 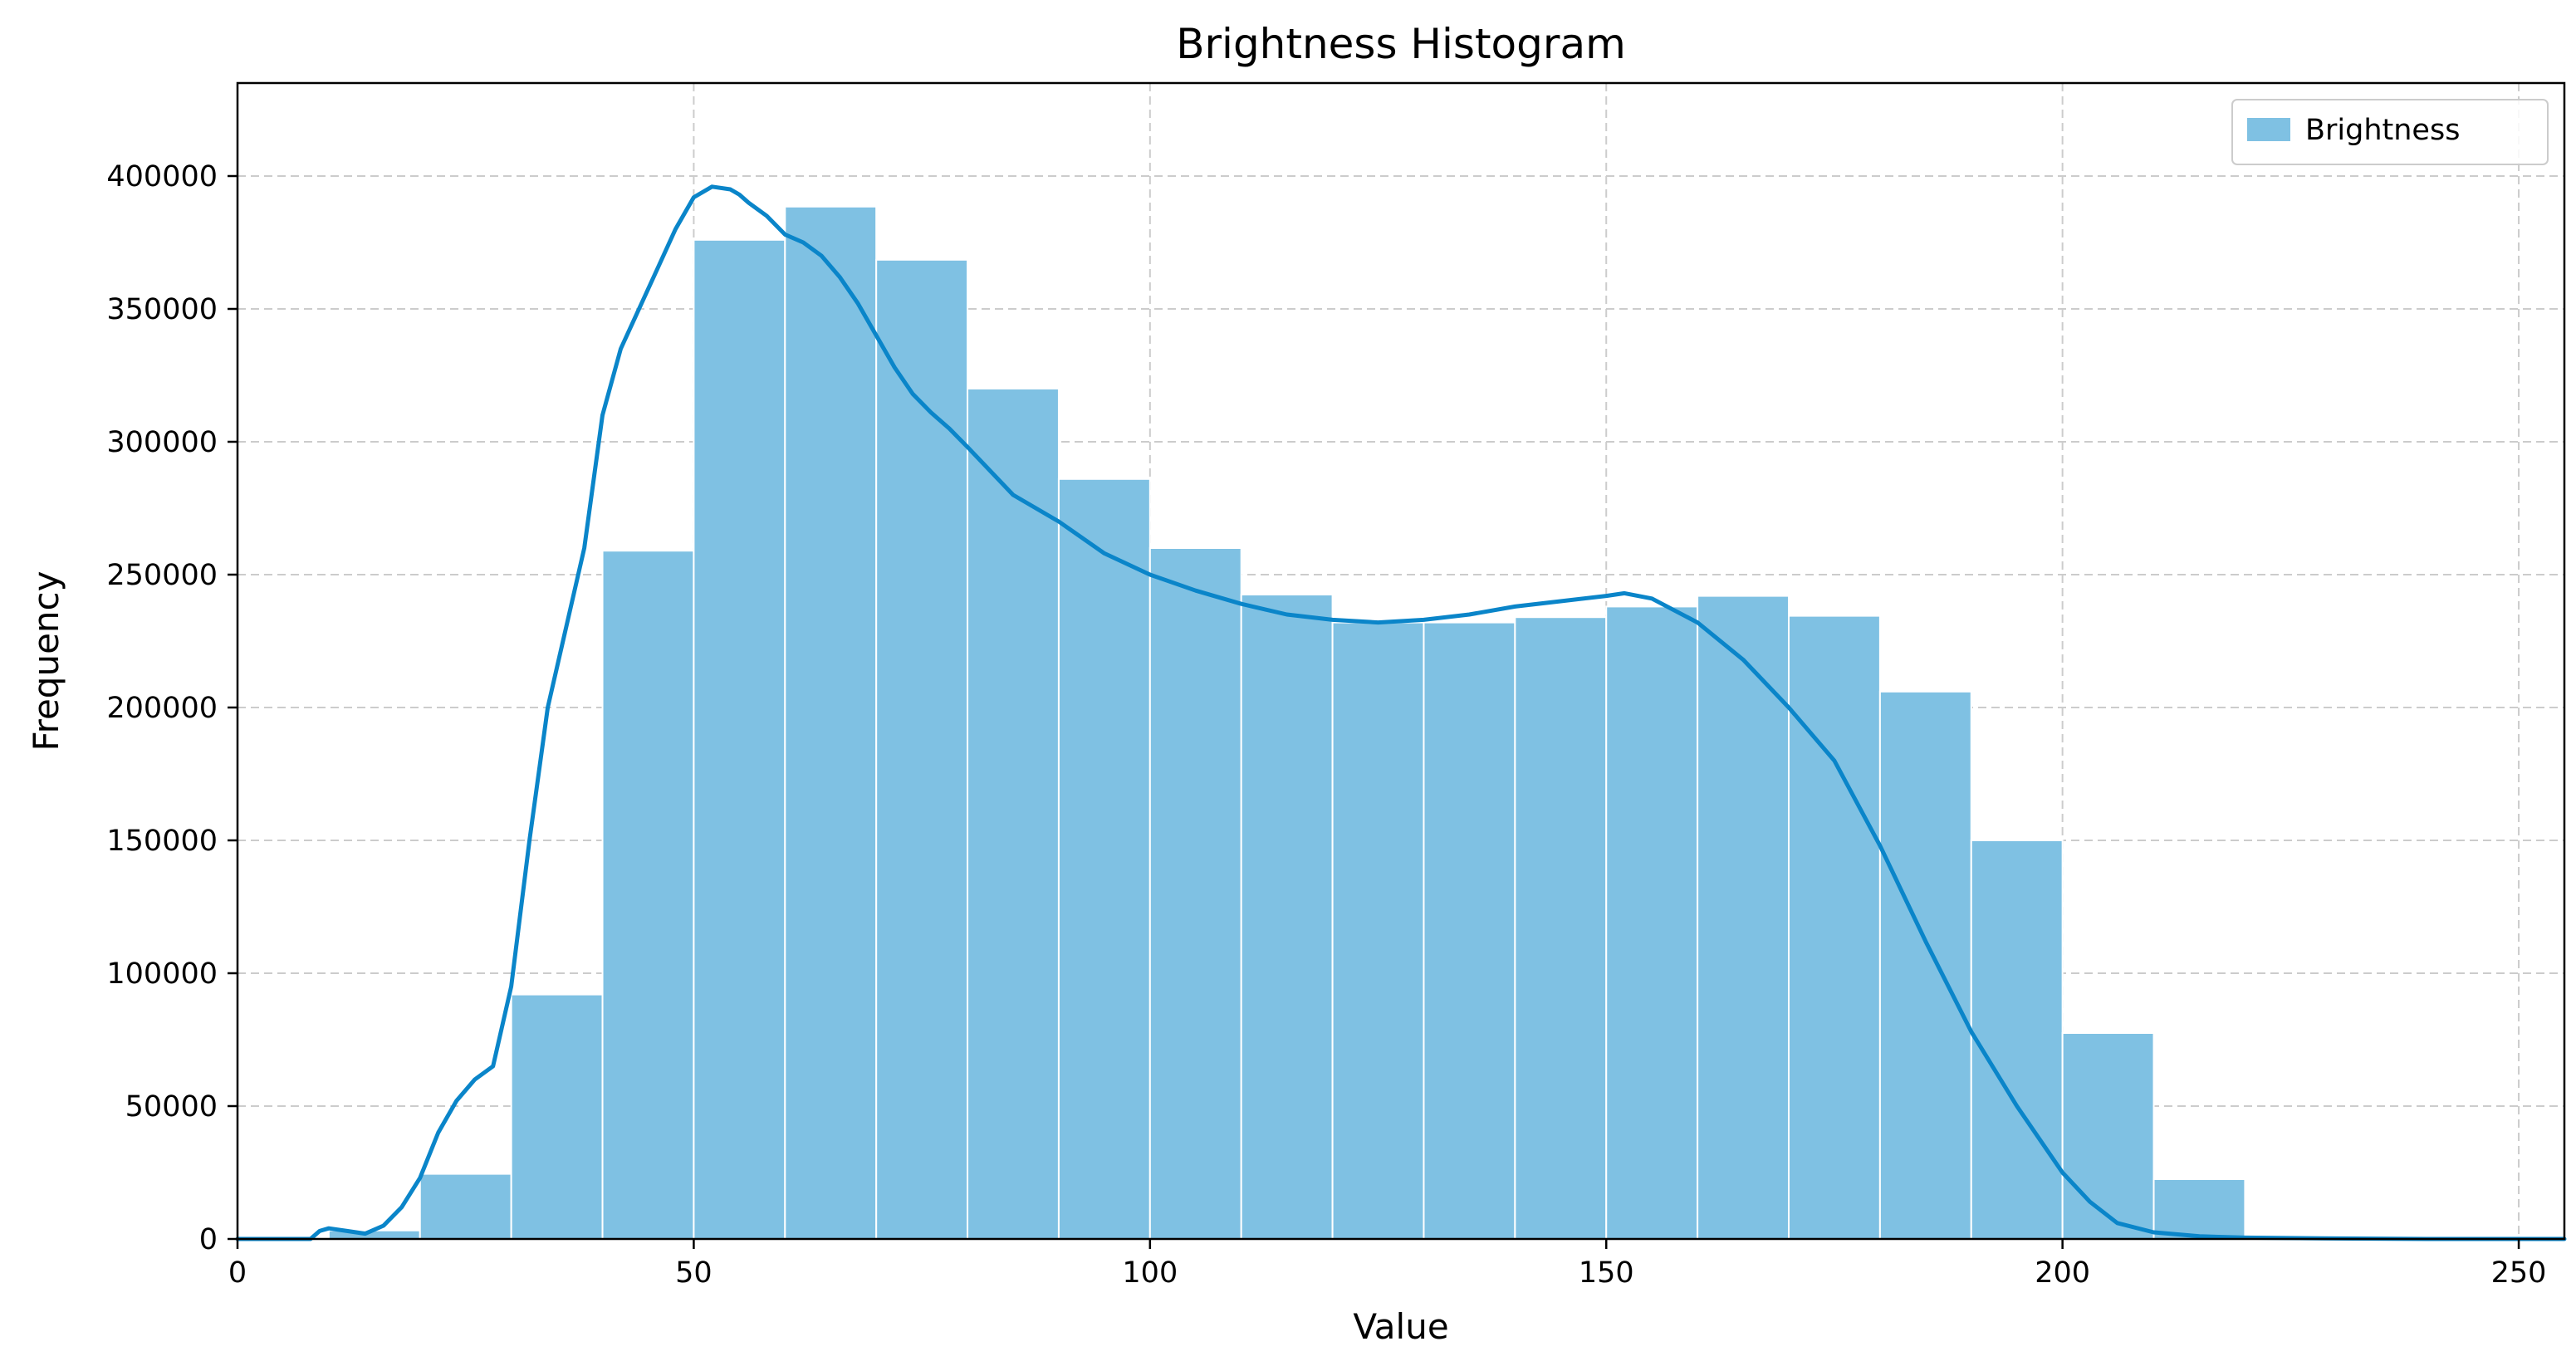 What do you see at coordinates (162, 177) in the screenshot?
I see `y-tick-label-8: 400000` at bounding box center [162, 177].